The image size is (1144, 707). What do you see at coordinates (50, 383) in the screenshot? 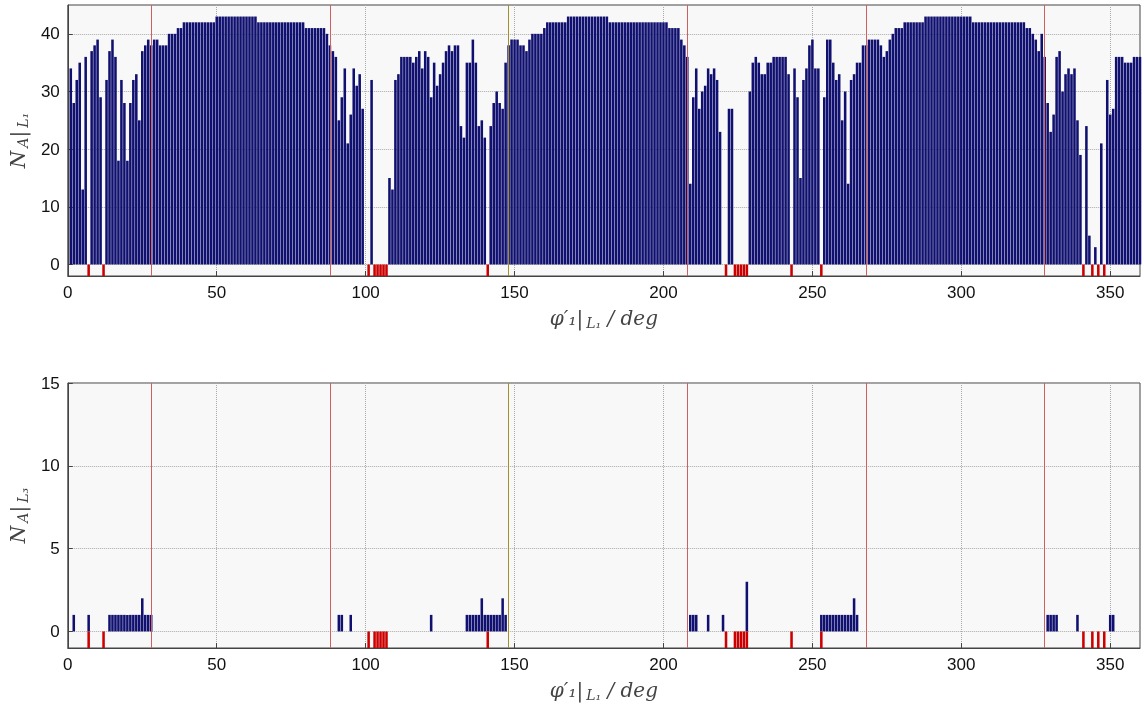
I see `y-tick-label: 15` at bounding box center [50, 383].